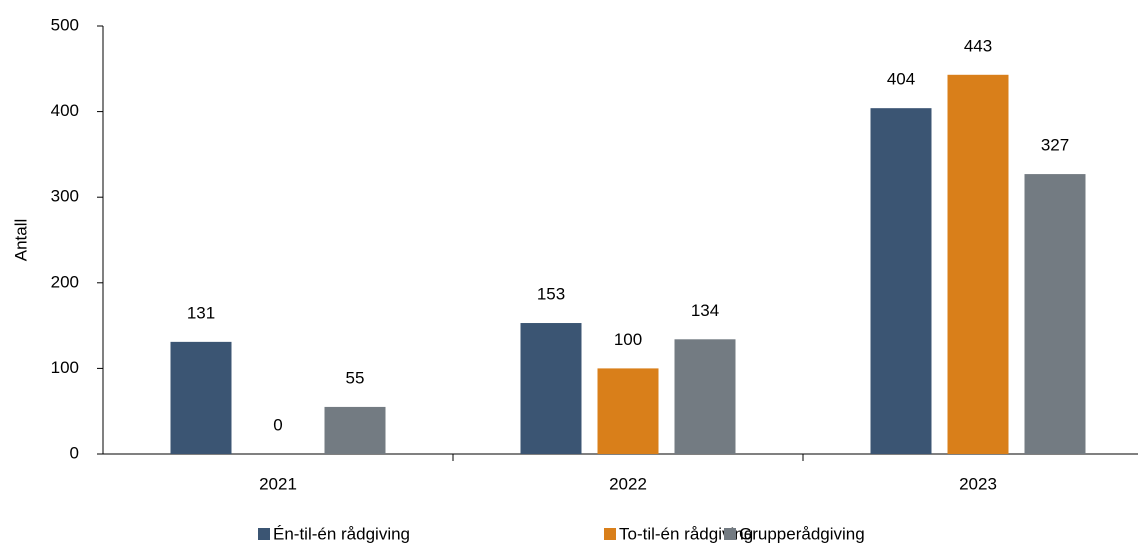  Describe the element at coordinates (901, 79) in the screenshot. I see `value-label: 404` at that location.